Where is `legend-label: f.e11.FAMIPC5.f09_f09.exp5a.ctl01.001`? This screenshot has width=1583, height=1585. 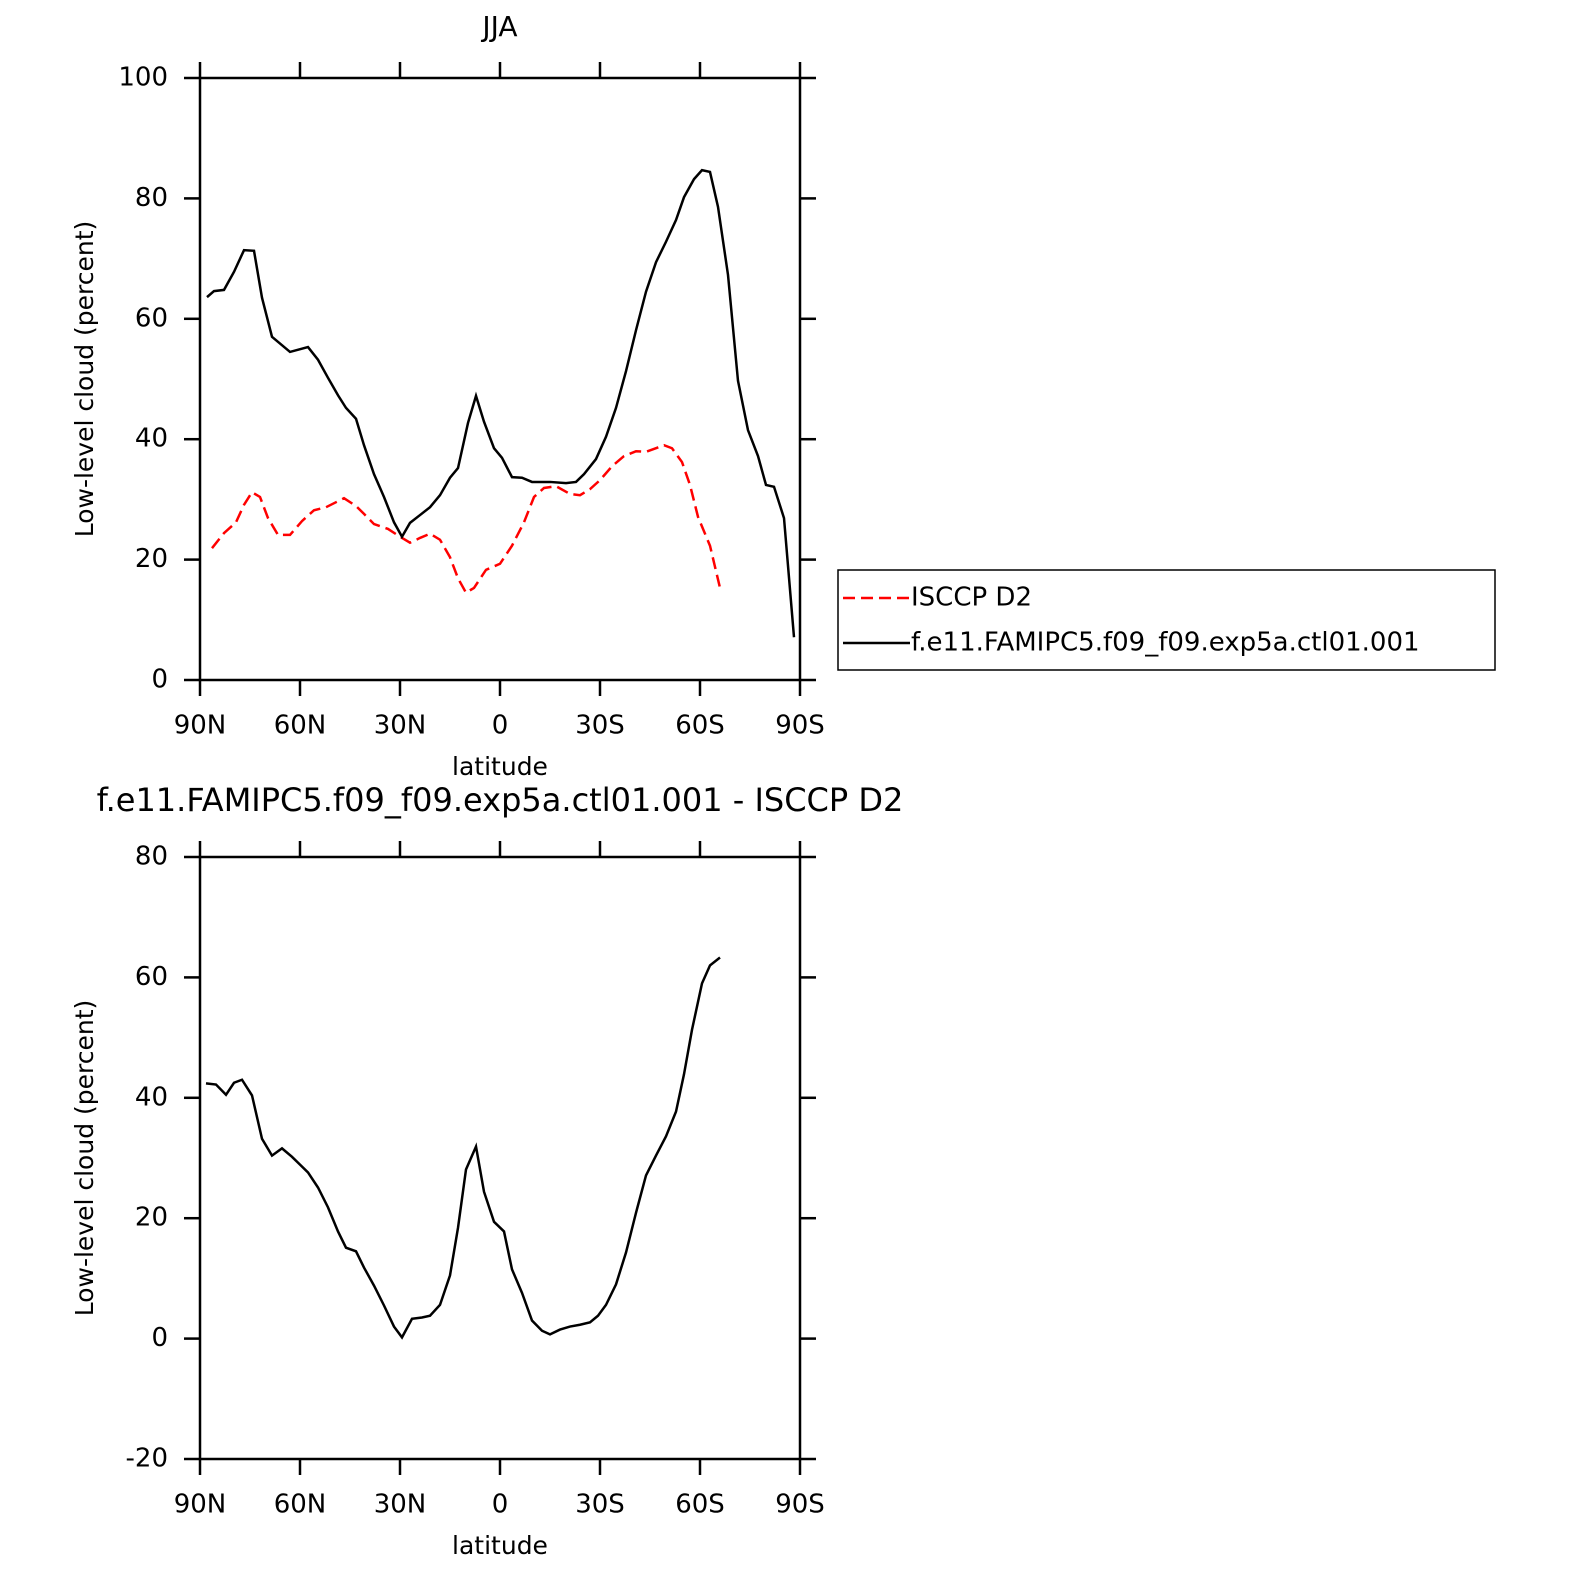
legend-label: f.e11.FAMIPC5.f09_f09.exp5a.ctl01.001 is located at coordinates (1165, 643).